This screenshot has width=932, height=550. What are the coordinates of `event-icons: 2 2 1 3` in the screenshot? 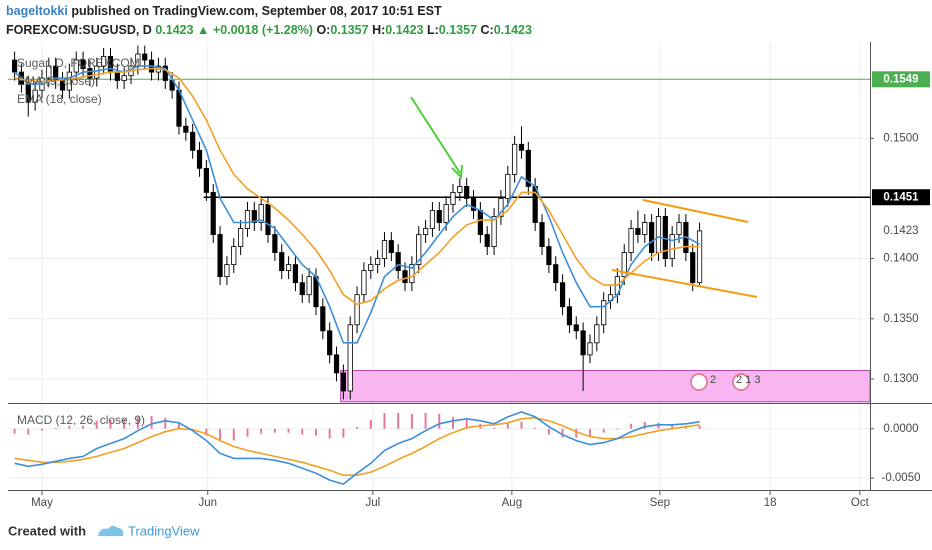 It's located at (725, 382).